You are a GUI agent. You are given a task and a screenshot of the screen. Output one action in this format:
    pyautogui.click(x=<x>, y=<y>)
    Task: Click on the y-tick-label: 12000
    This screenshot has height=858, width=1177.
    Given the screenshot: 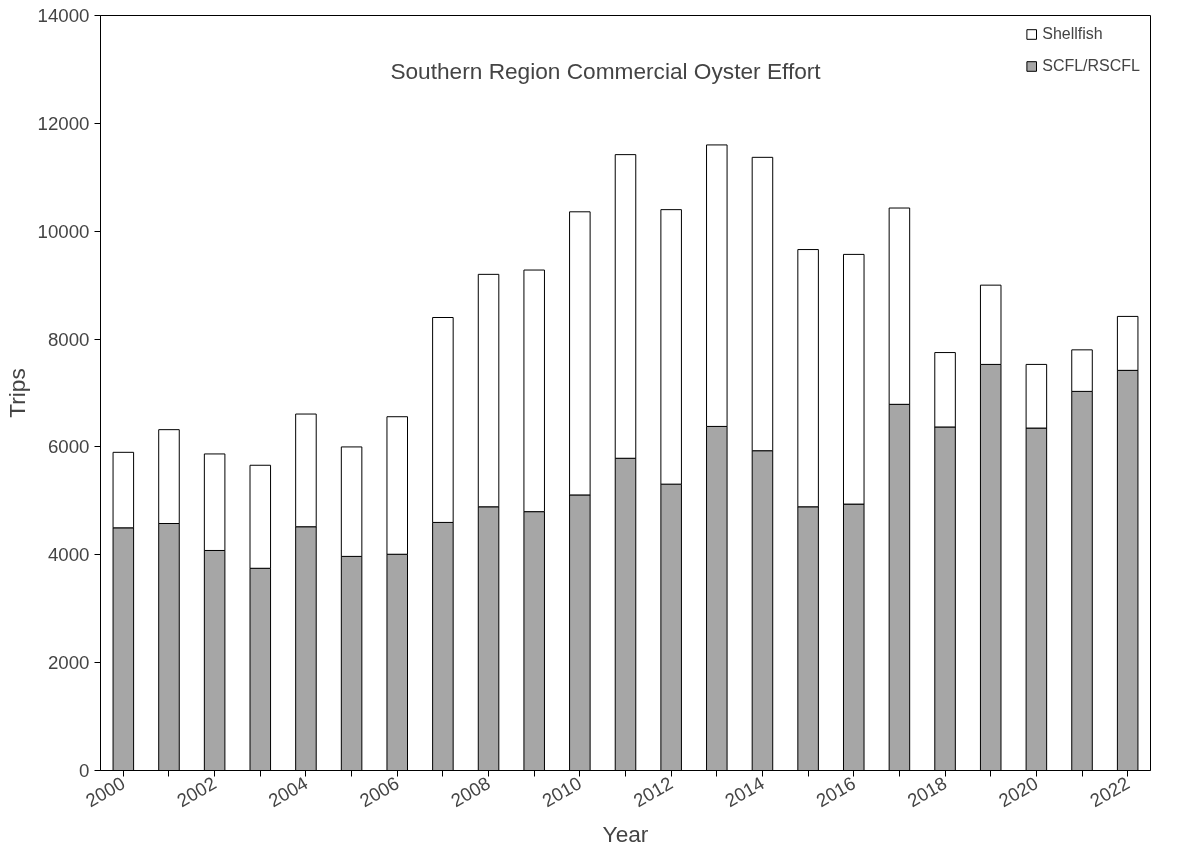 What is the action you would take?
    pyautogui.click(x=63, y=123)
    